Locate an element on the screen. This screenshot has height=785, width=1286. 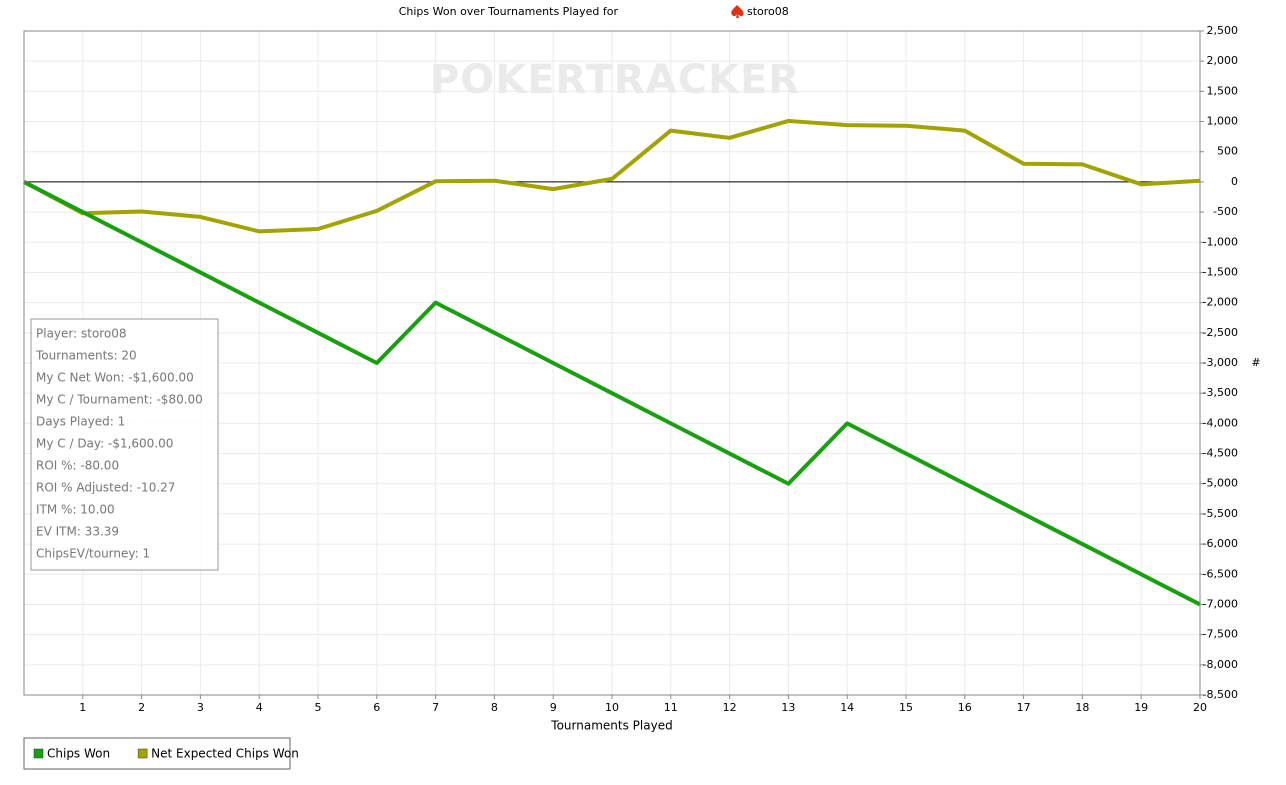
y-tick-label: -3,000 is located at coordinates (1220, 362).